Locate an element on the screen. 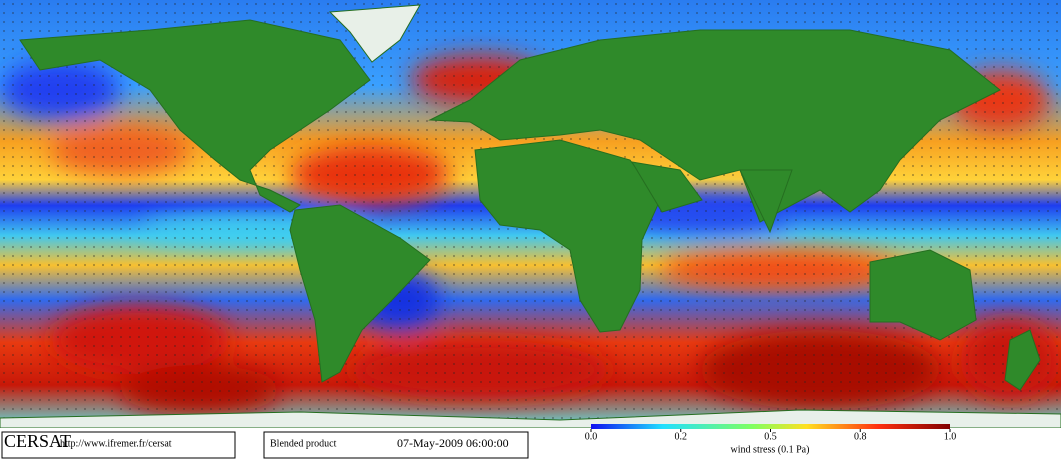  logo: CERSAT is located at coordinates (37, 441).